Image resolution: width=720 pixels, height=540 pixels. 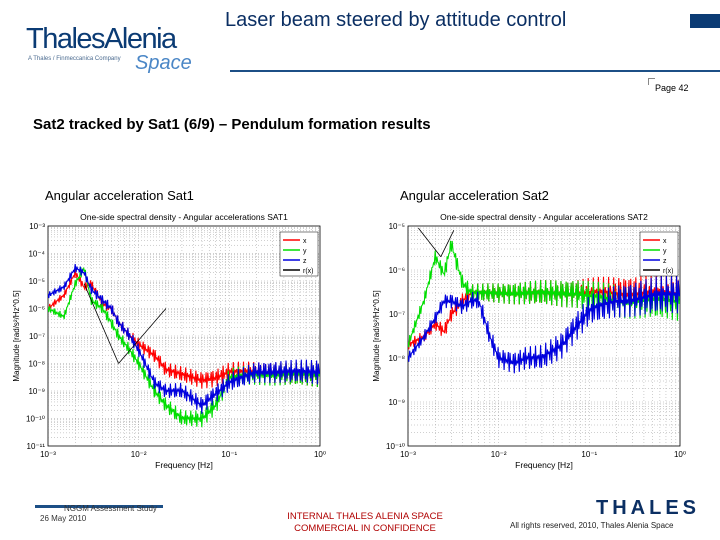 What do you see at coordinates (474, 195) in the screenshot?
I see `panel-label-sat2: Angular acceleration Sat2` at bounding box center [474, 195].